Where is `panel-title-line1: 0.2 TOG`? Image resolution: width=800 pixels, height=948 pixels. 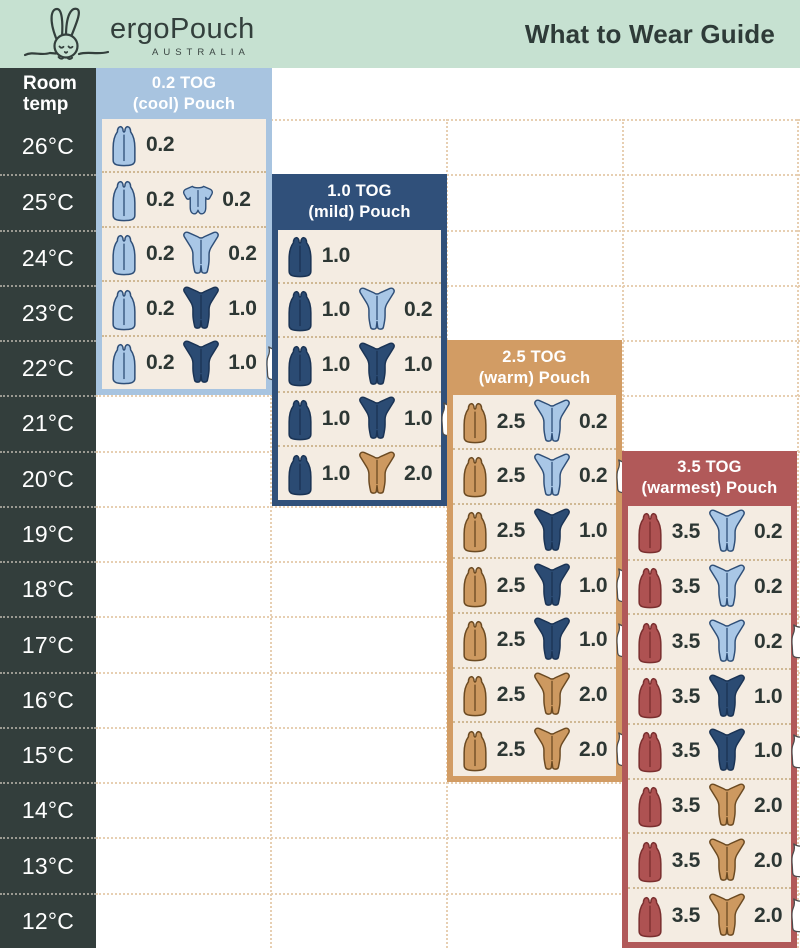 panel-title-line1: 0.2 TOG is located at coordinates (184, 82).